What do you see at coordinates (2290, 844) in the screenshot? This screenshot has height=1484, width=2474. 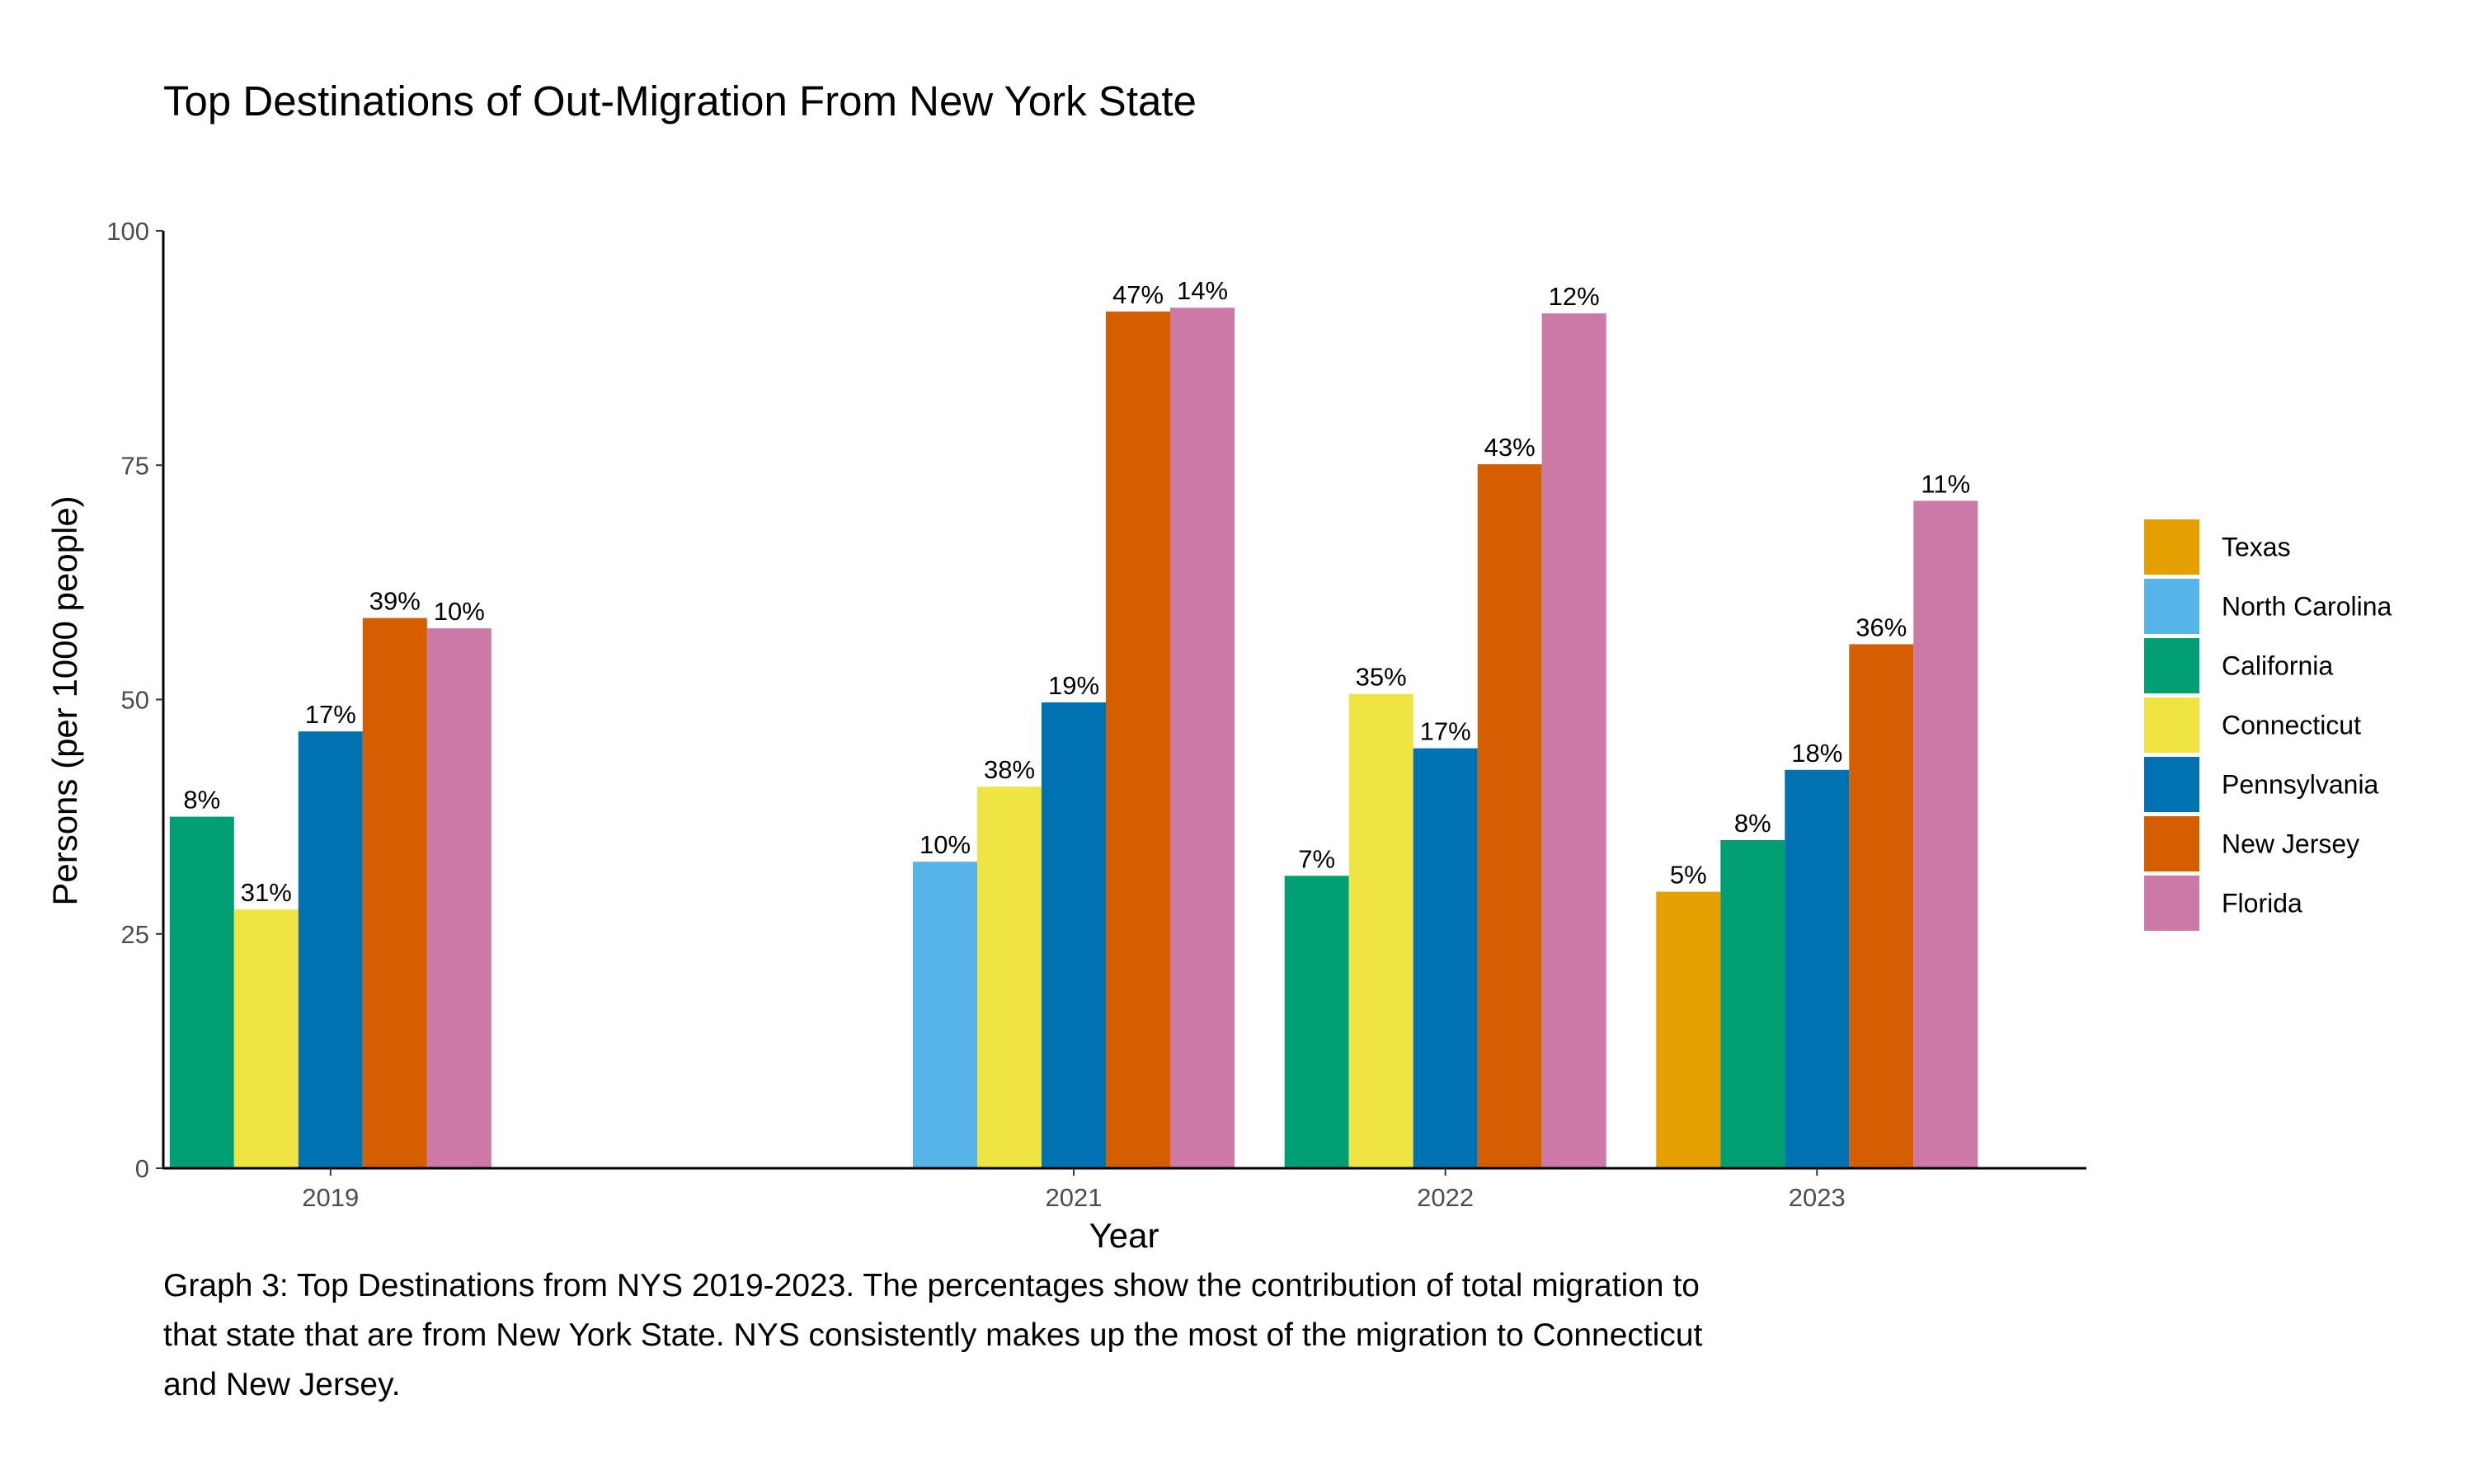 I see `legend-label-new-jersey: New Jersey` at bounding box center [2290, 844].